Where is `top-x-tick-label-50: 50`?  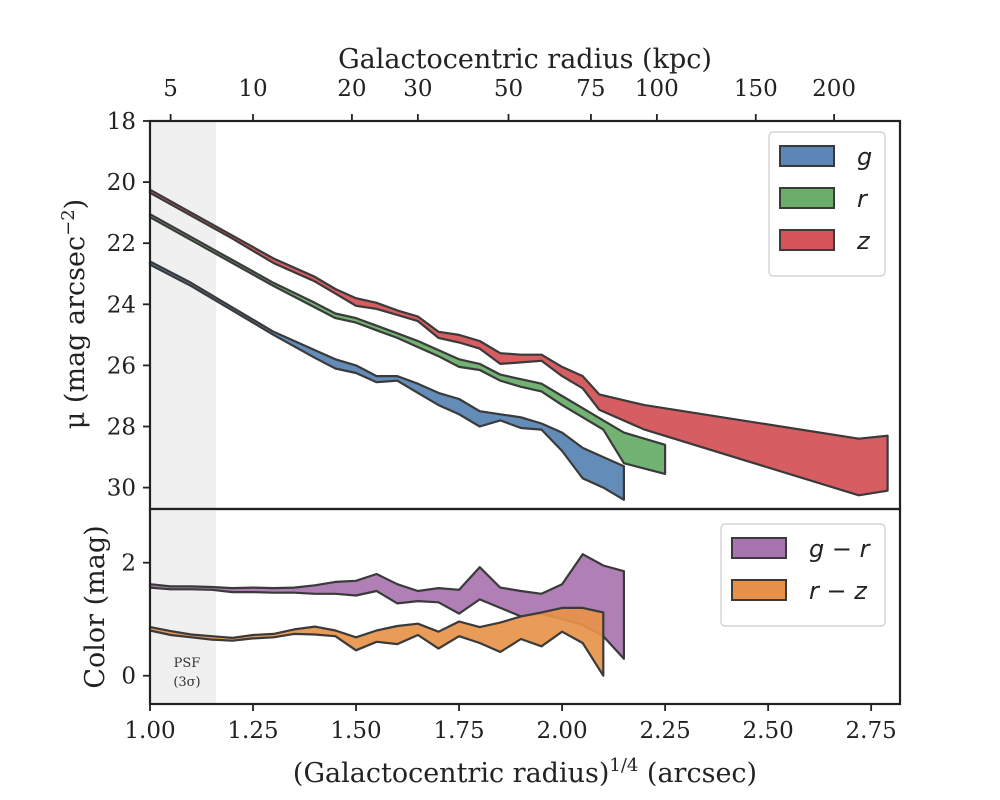
top-x-tick-label-50: 50 is located at coordinates (508, 89).